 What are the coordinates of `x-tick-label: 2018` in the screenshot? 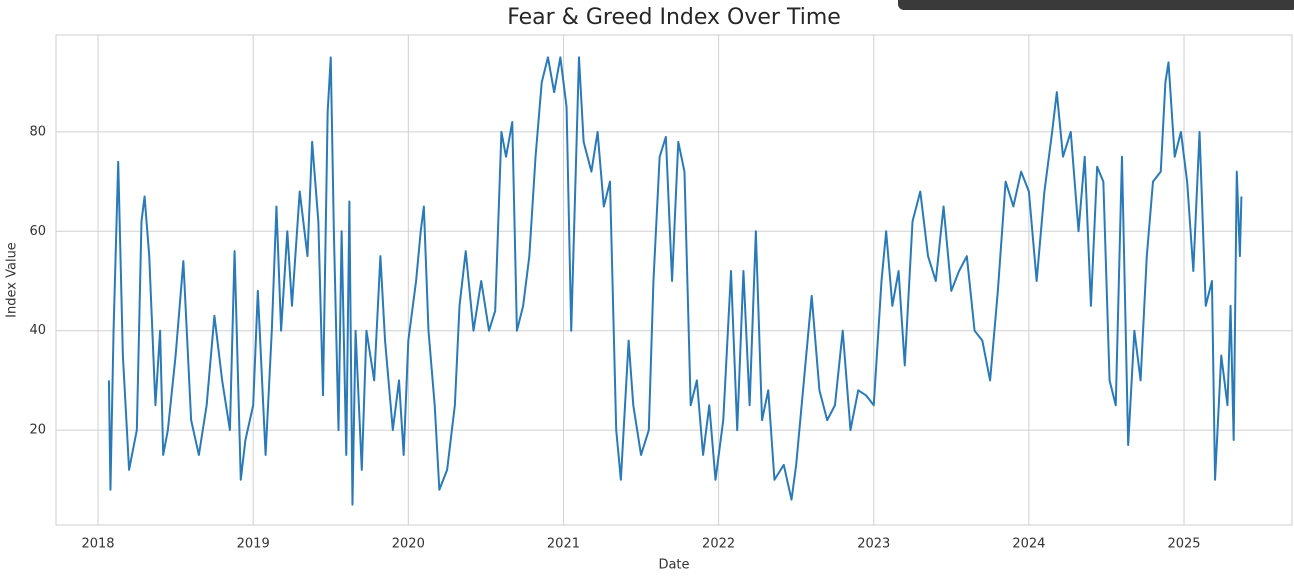 It's located at (97, 544).